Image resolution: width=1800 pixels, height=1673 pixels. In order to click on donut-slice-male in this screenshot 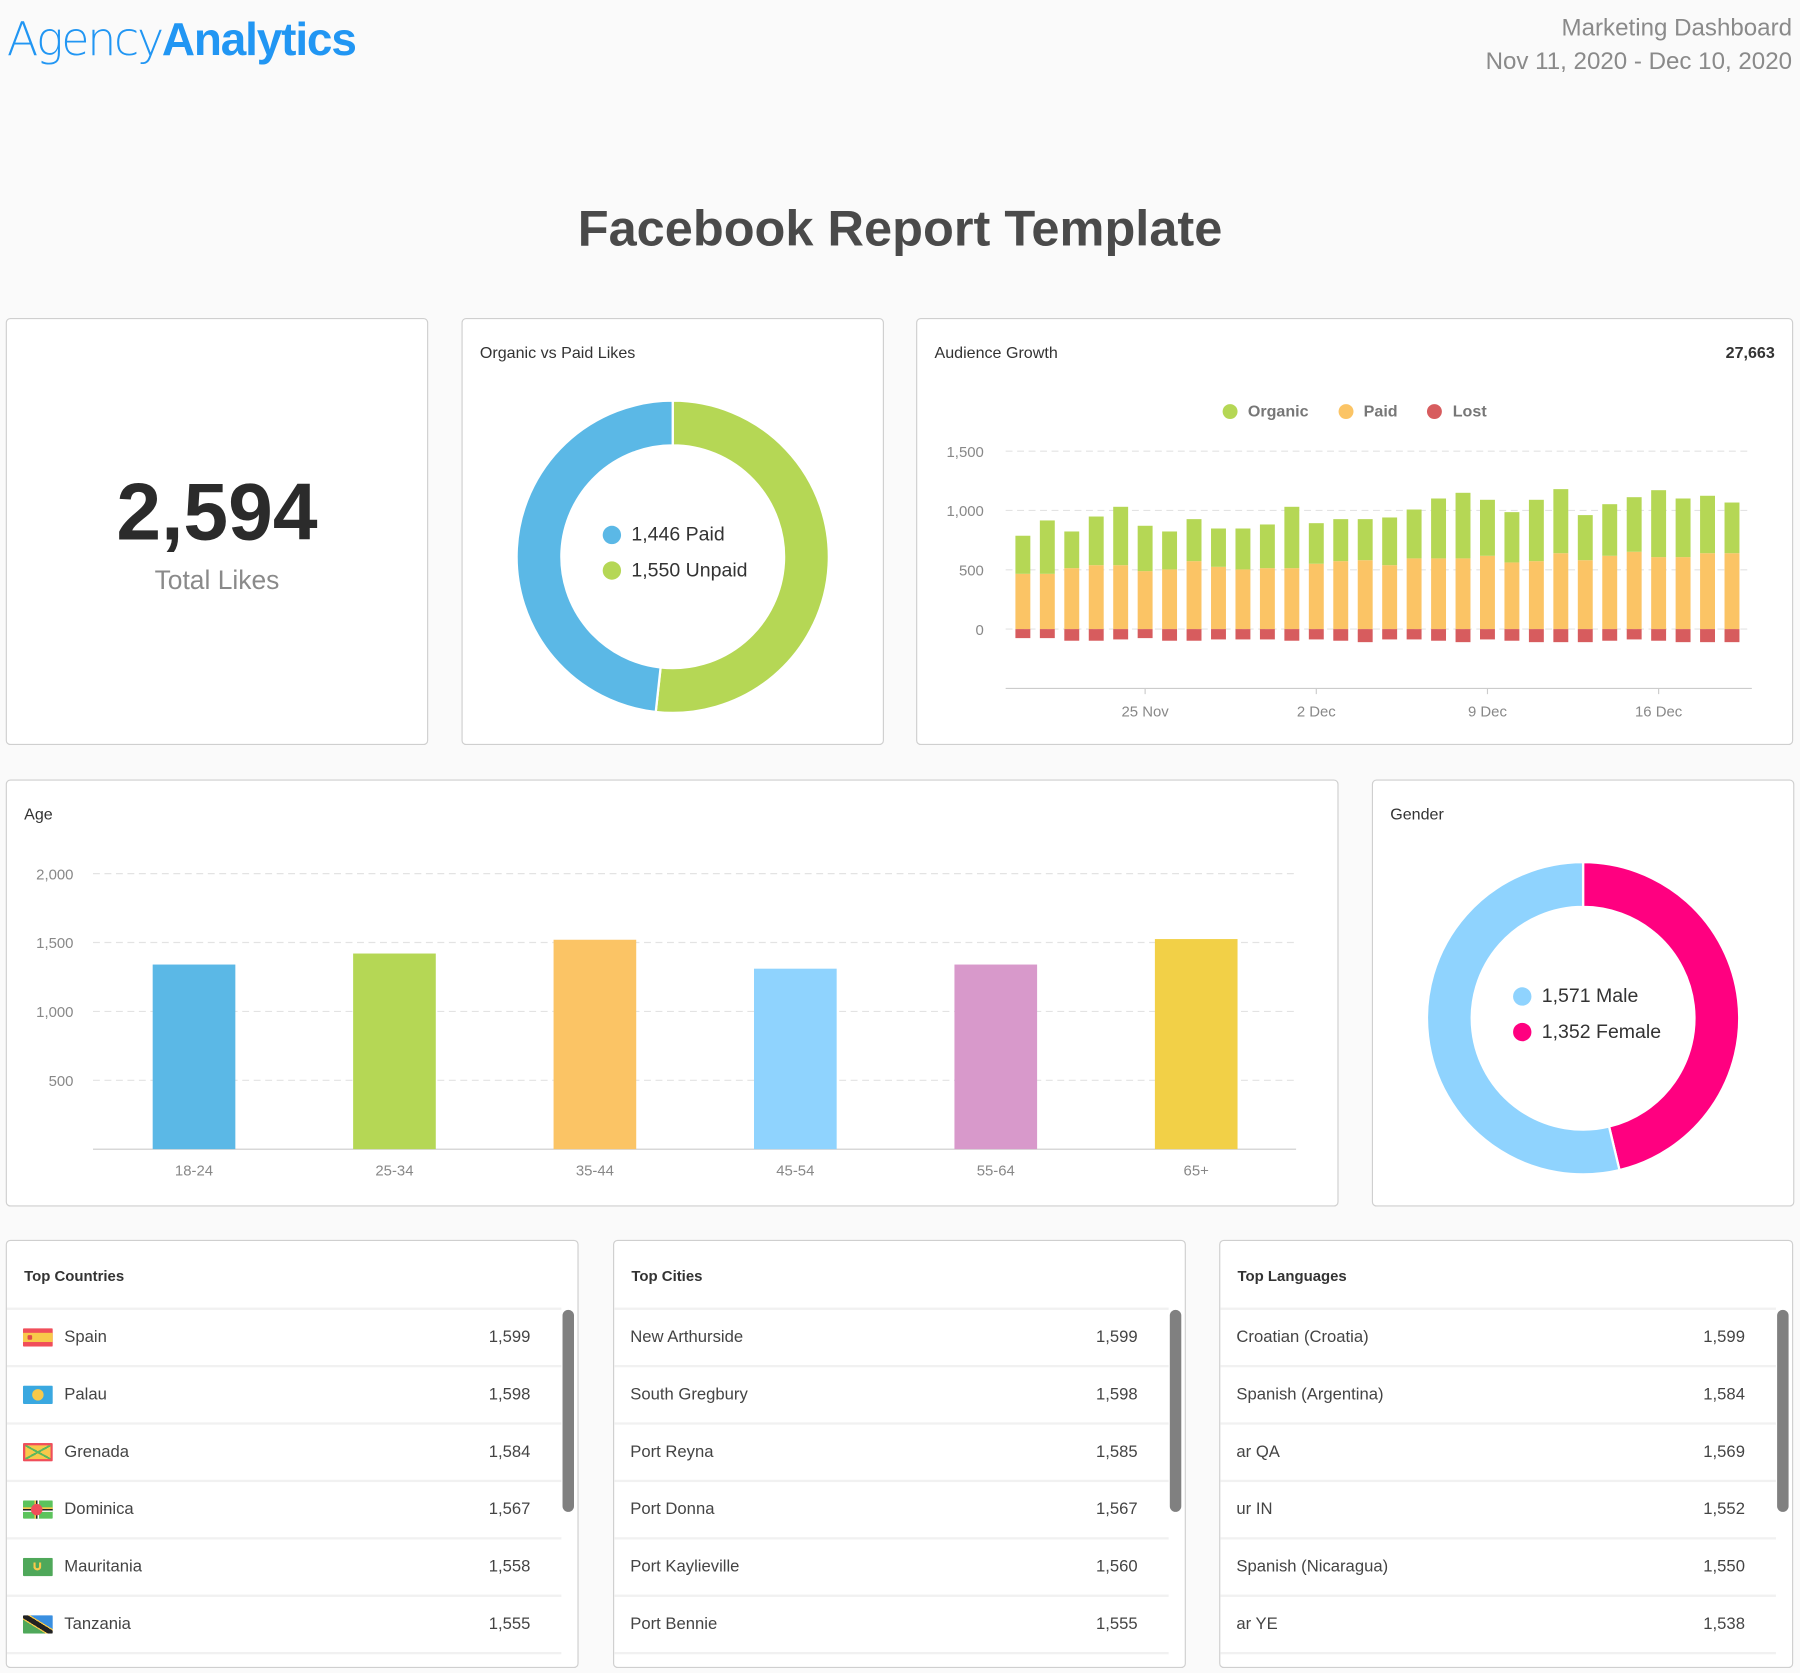, I will do `click(1523, 1018)`.